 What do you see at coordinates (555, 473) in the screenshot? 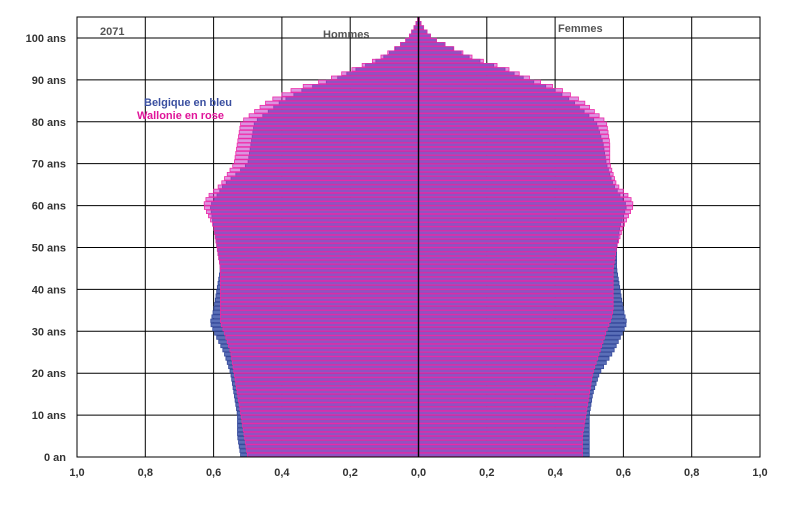
I see `x-tick-label: 0,4` at bounding box center [555, 473].